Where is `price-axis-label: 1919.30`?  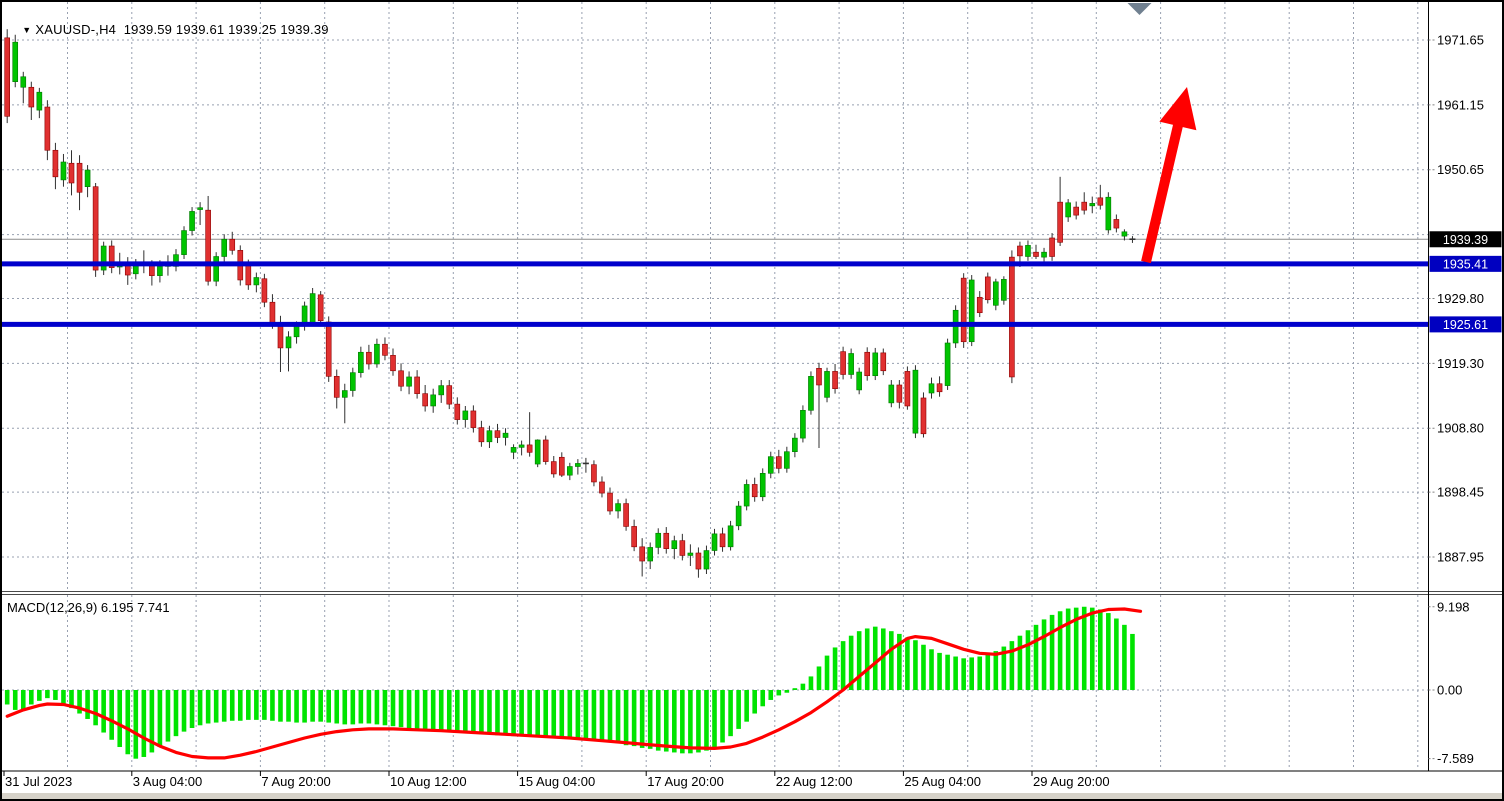 price-axis-label: 1919.30 is located at coordinates (1460, 363).